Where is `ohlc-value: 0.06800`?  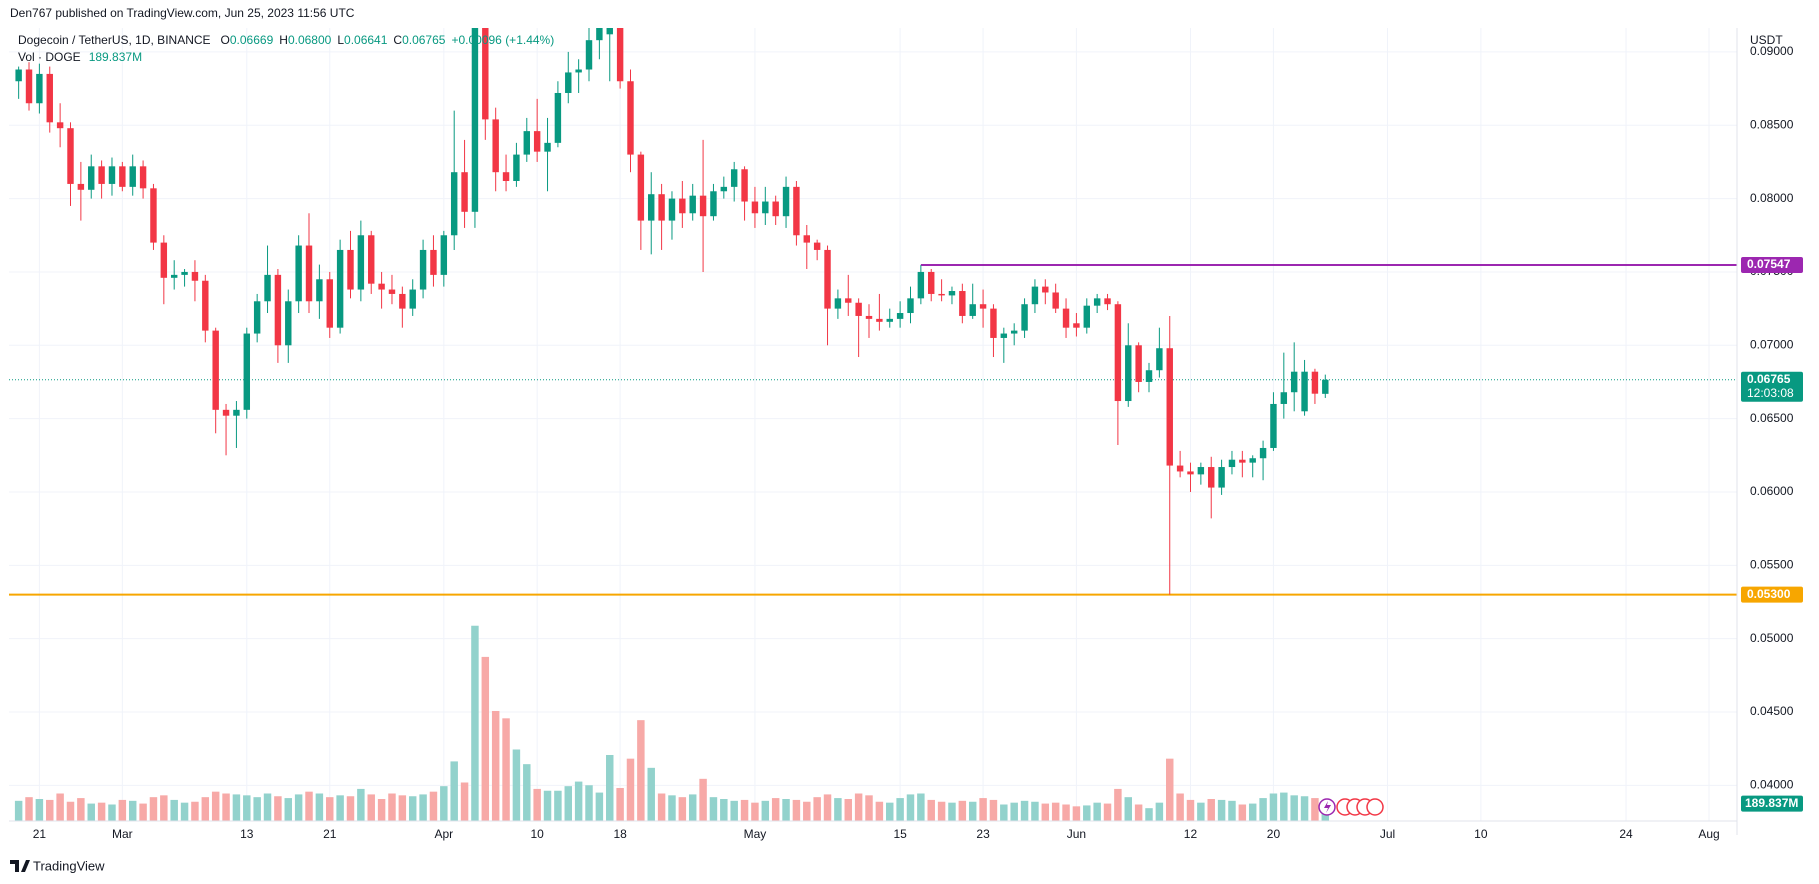
ohlc-value: 0.06800 is located at coordinates (310, 40).